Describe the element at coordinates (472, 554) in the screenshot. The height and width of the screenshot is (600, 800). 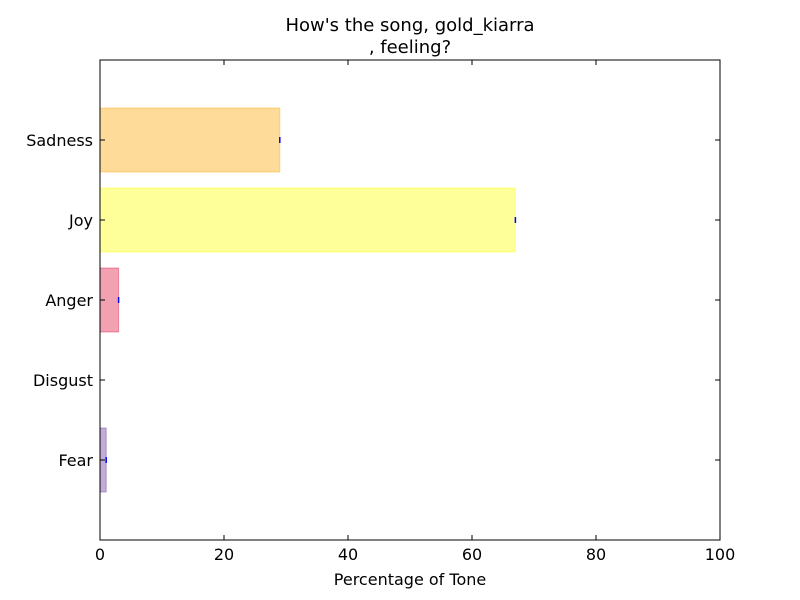
I see `x-tick-label-60: 60` at that location.